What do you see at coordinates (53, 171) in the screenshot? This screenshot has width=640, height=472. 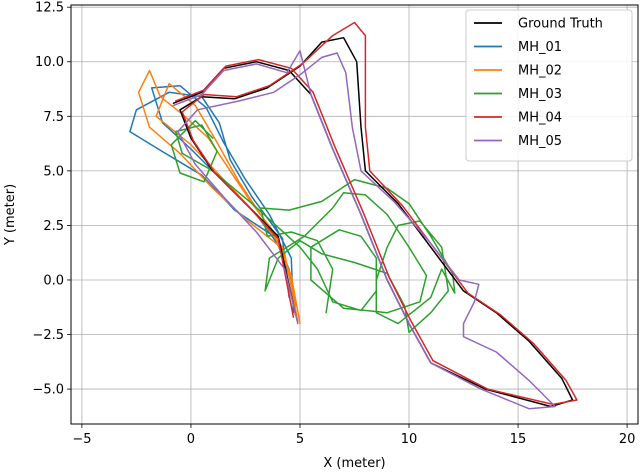 I see `y-tick-label: 5.0` at bounding box center [53, 171].